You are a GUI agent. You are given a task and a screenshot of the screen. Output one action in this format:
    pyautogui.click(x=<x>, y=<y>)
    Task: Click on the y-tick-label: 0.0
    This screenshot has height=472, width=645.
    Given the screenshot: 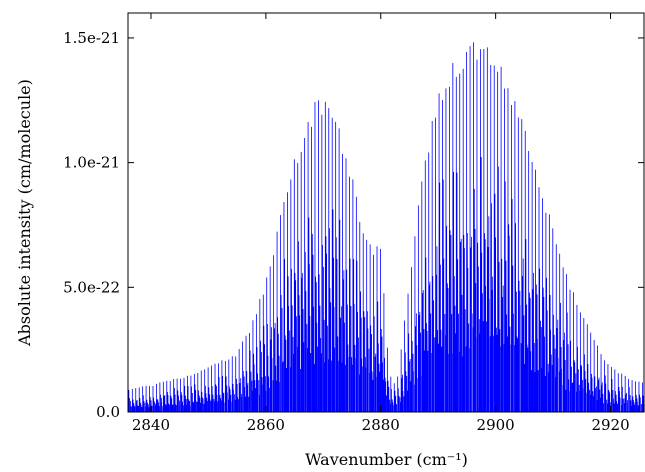 What is the action you would take?
    pyautogui.click(x=108, y=412)
    